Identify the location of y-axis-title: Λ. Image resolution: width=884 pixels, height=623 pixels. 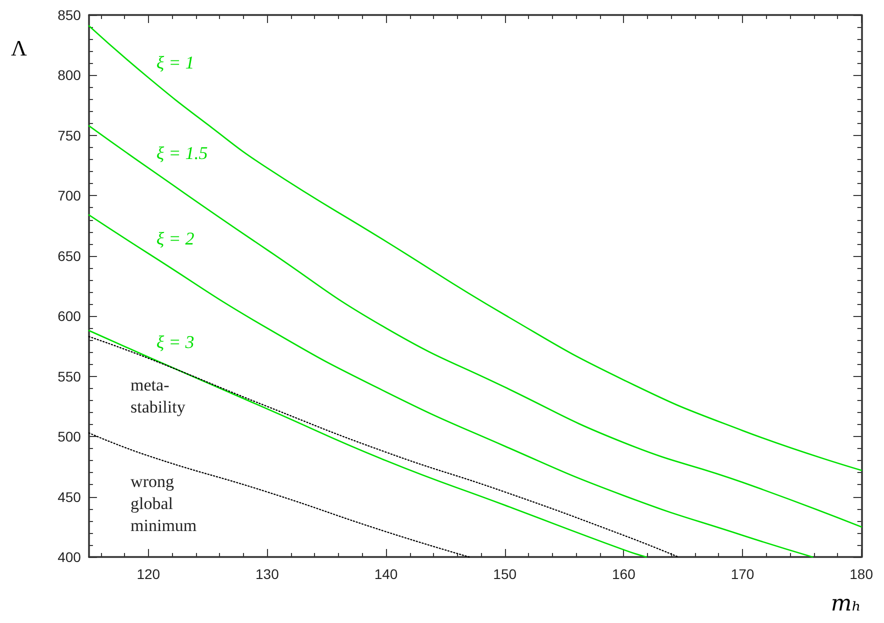
(19, 48).